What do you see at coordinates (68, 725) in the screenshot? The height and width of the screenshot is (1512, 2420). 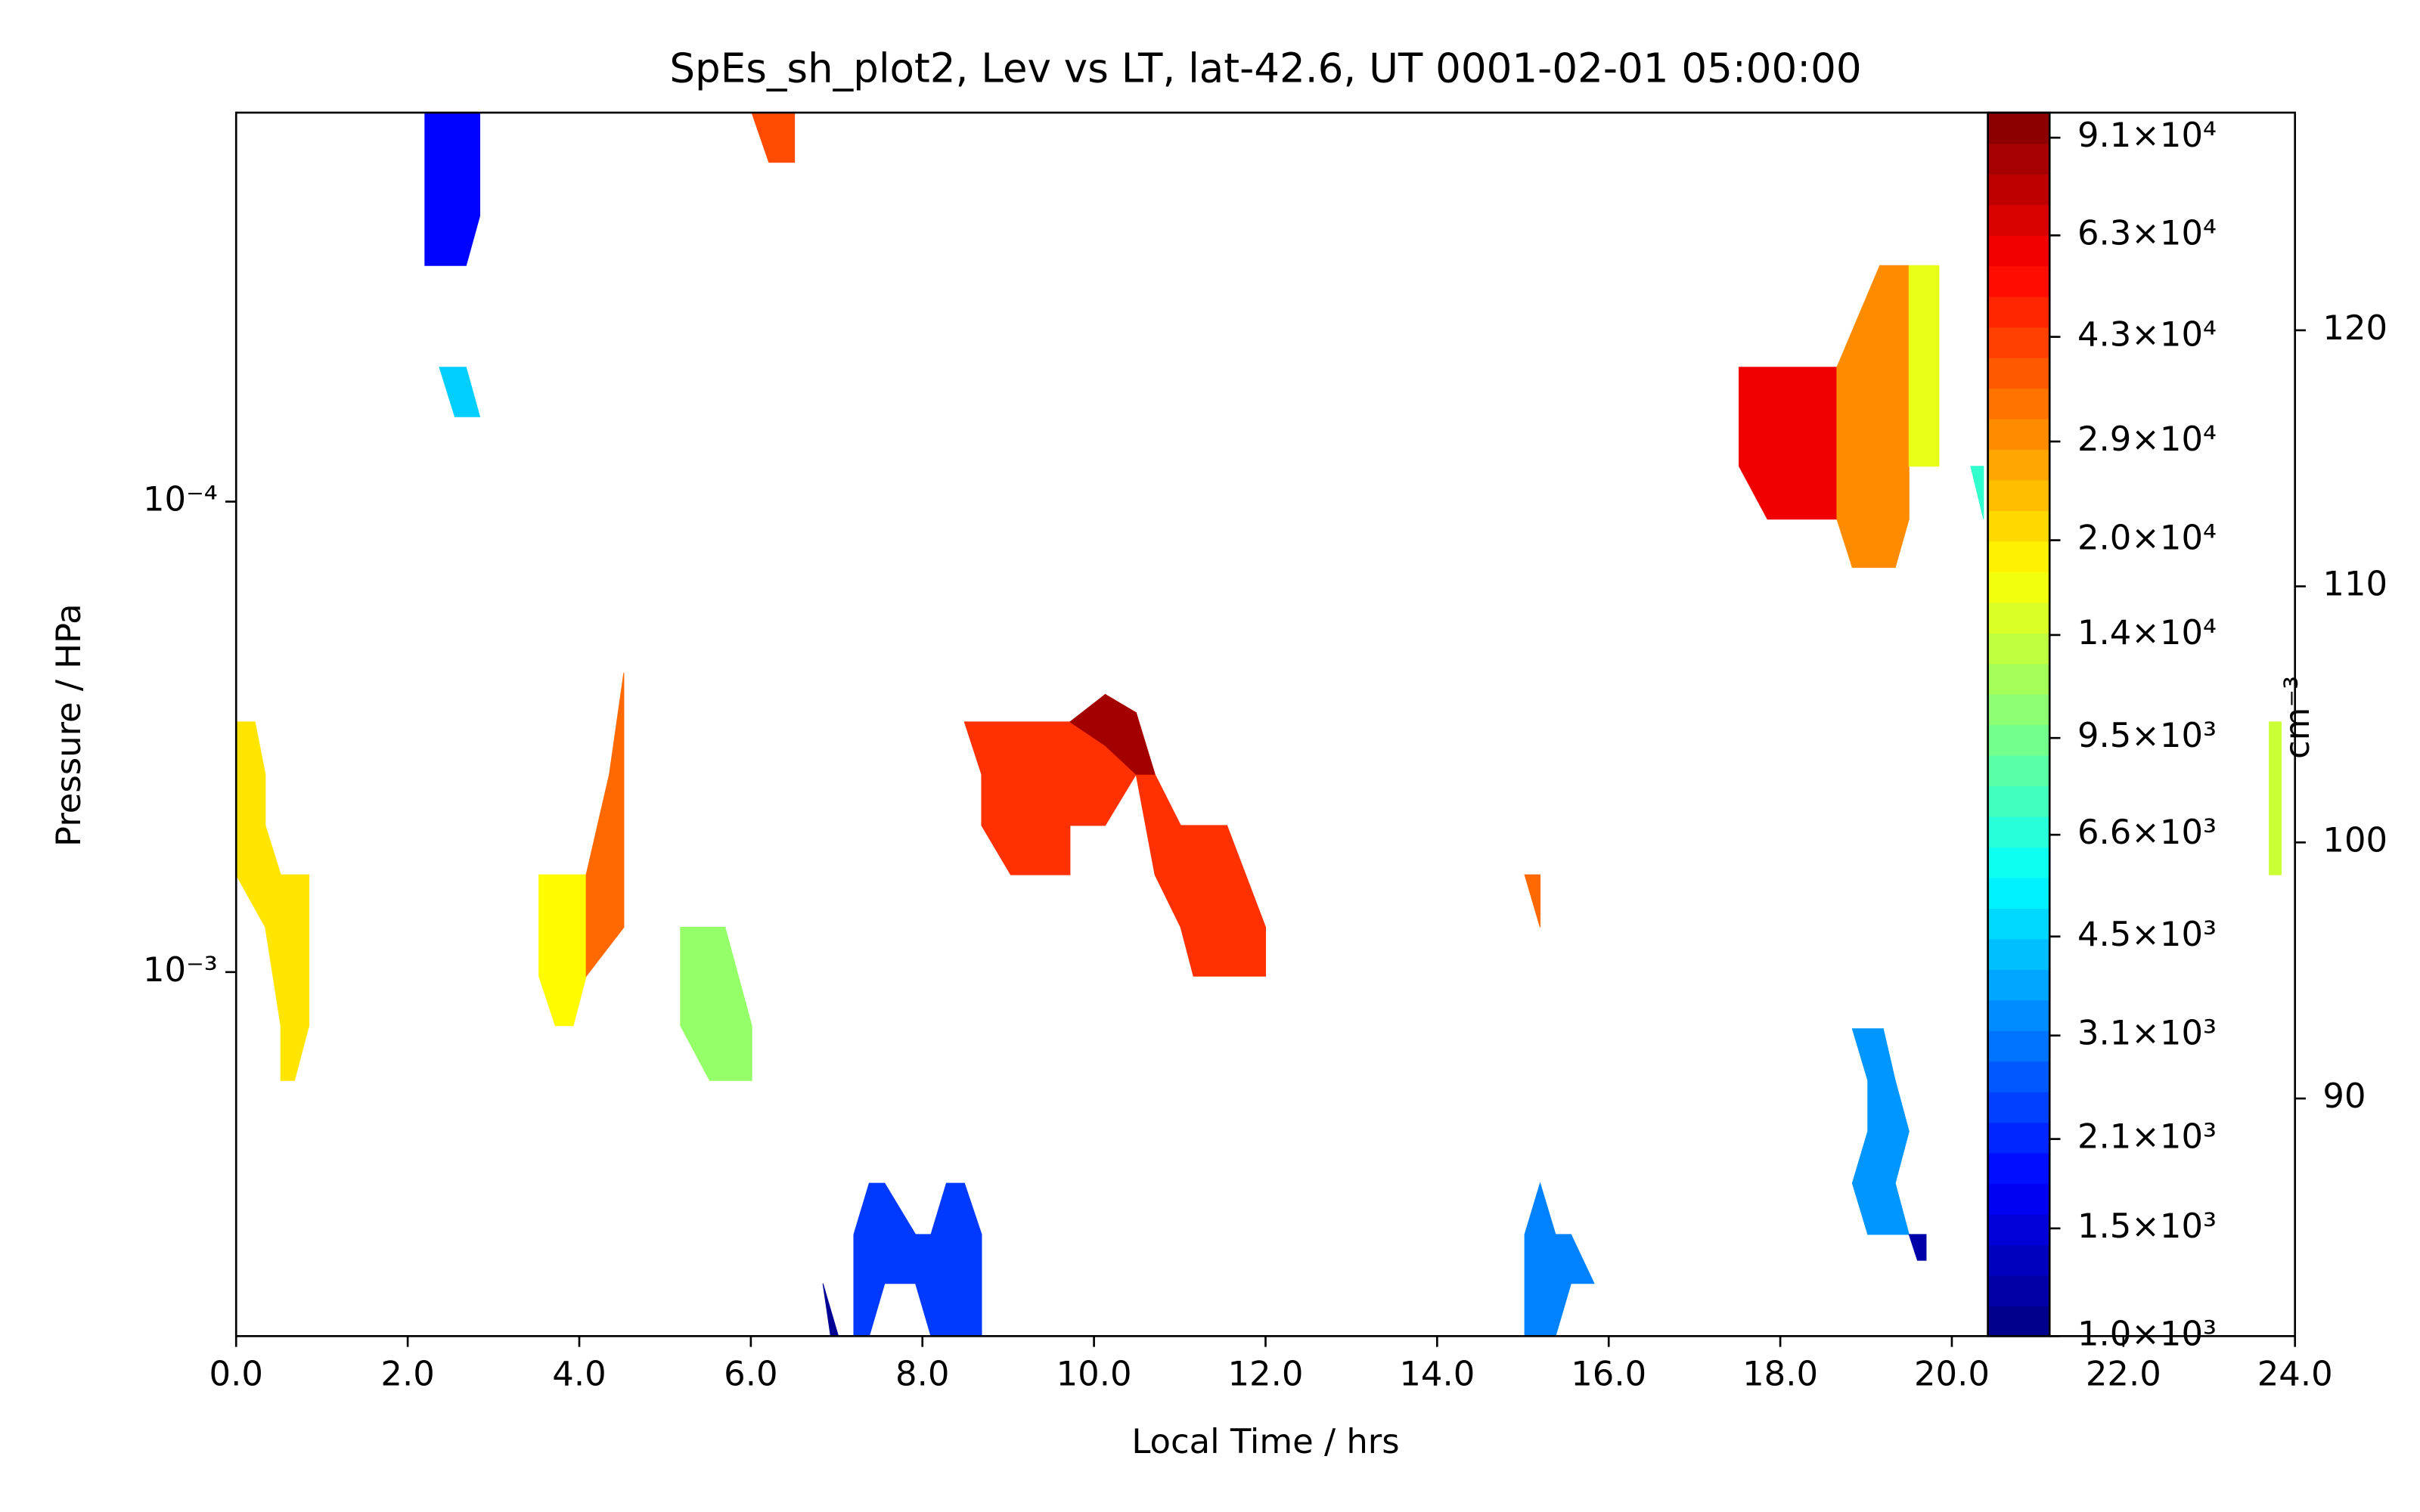 I see `y-axis-label: Pressure / HPa` at bounding box center [68, 725].